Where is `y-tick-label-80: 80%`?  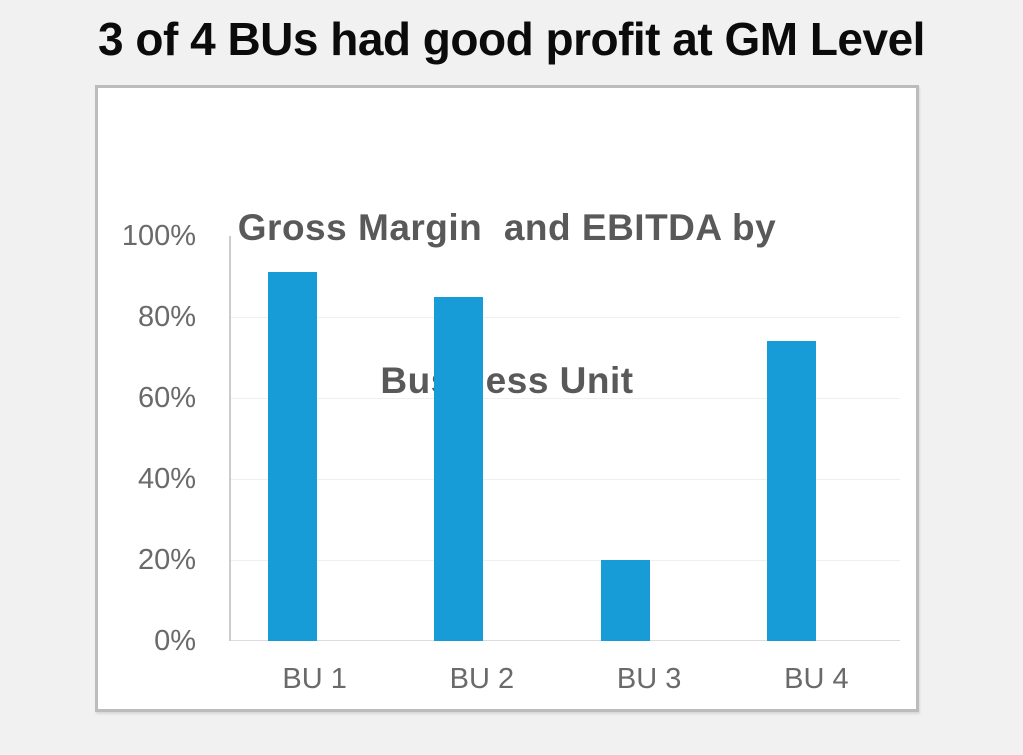 y-tick-label-80: 80% is located at coordinates (166, 317).